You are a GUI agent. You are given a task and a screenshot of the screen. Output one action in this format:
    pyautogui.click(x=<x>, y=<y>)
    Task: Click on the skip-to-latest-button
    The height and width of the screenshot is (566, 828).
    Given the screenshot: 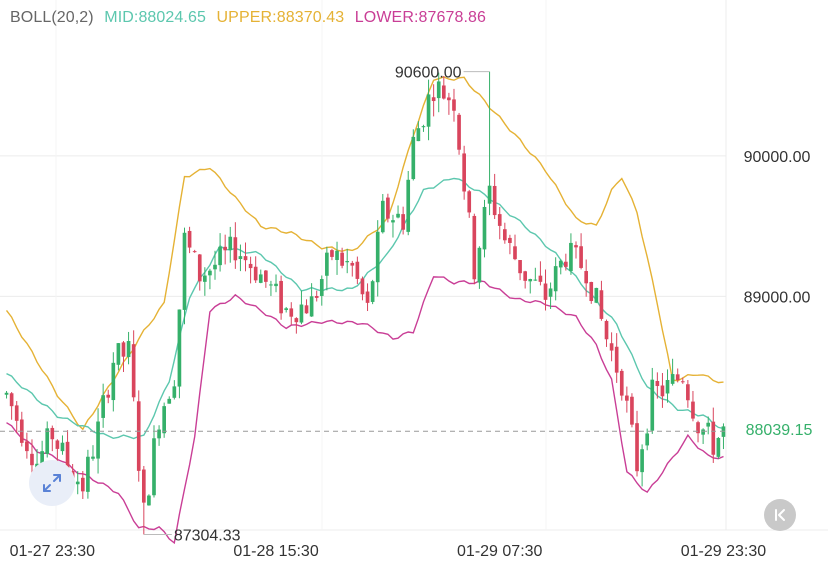 What is the action you would take?
    pyautogui.click(x=780, y=515)
    